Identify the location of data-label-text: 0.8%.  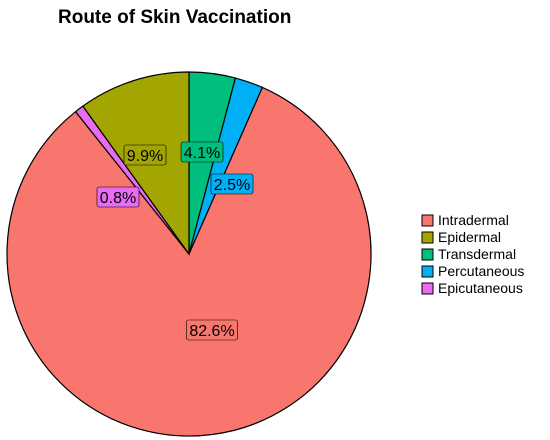
(118, 198).